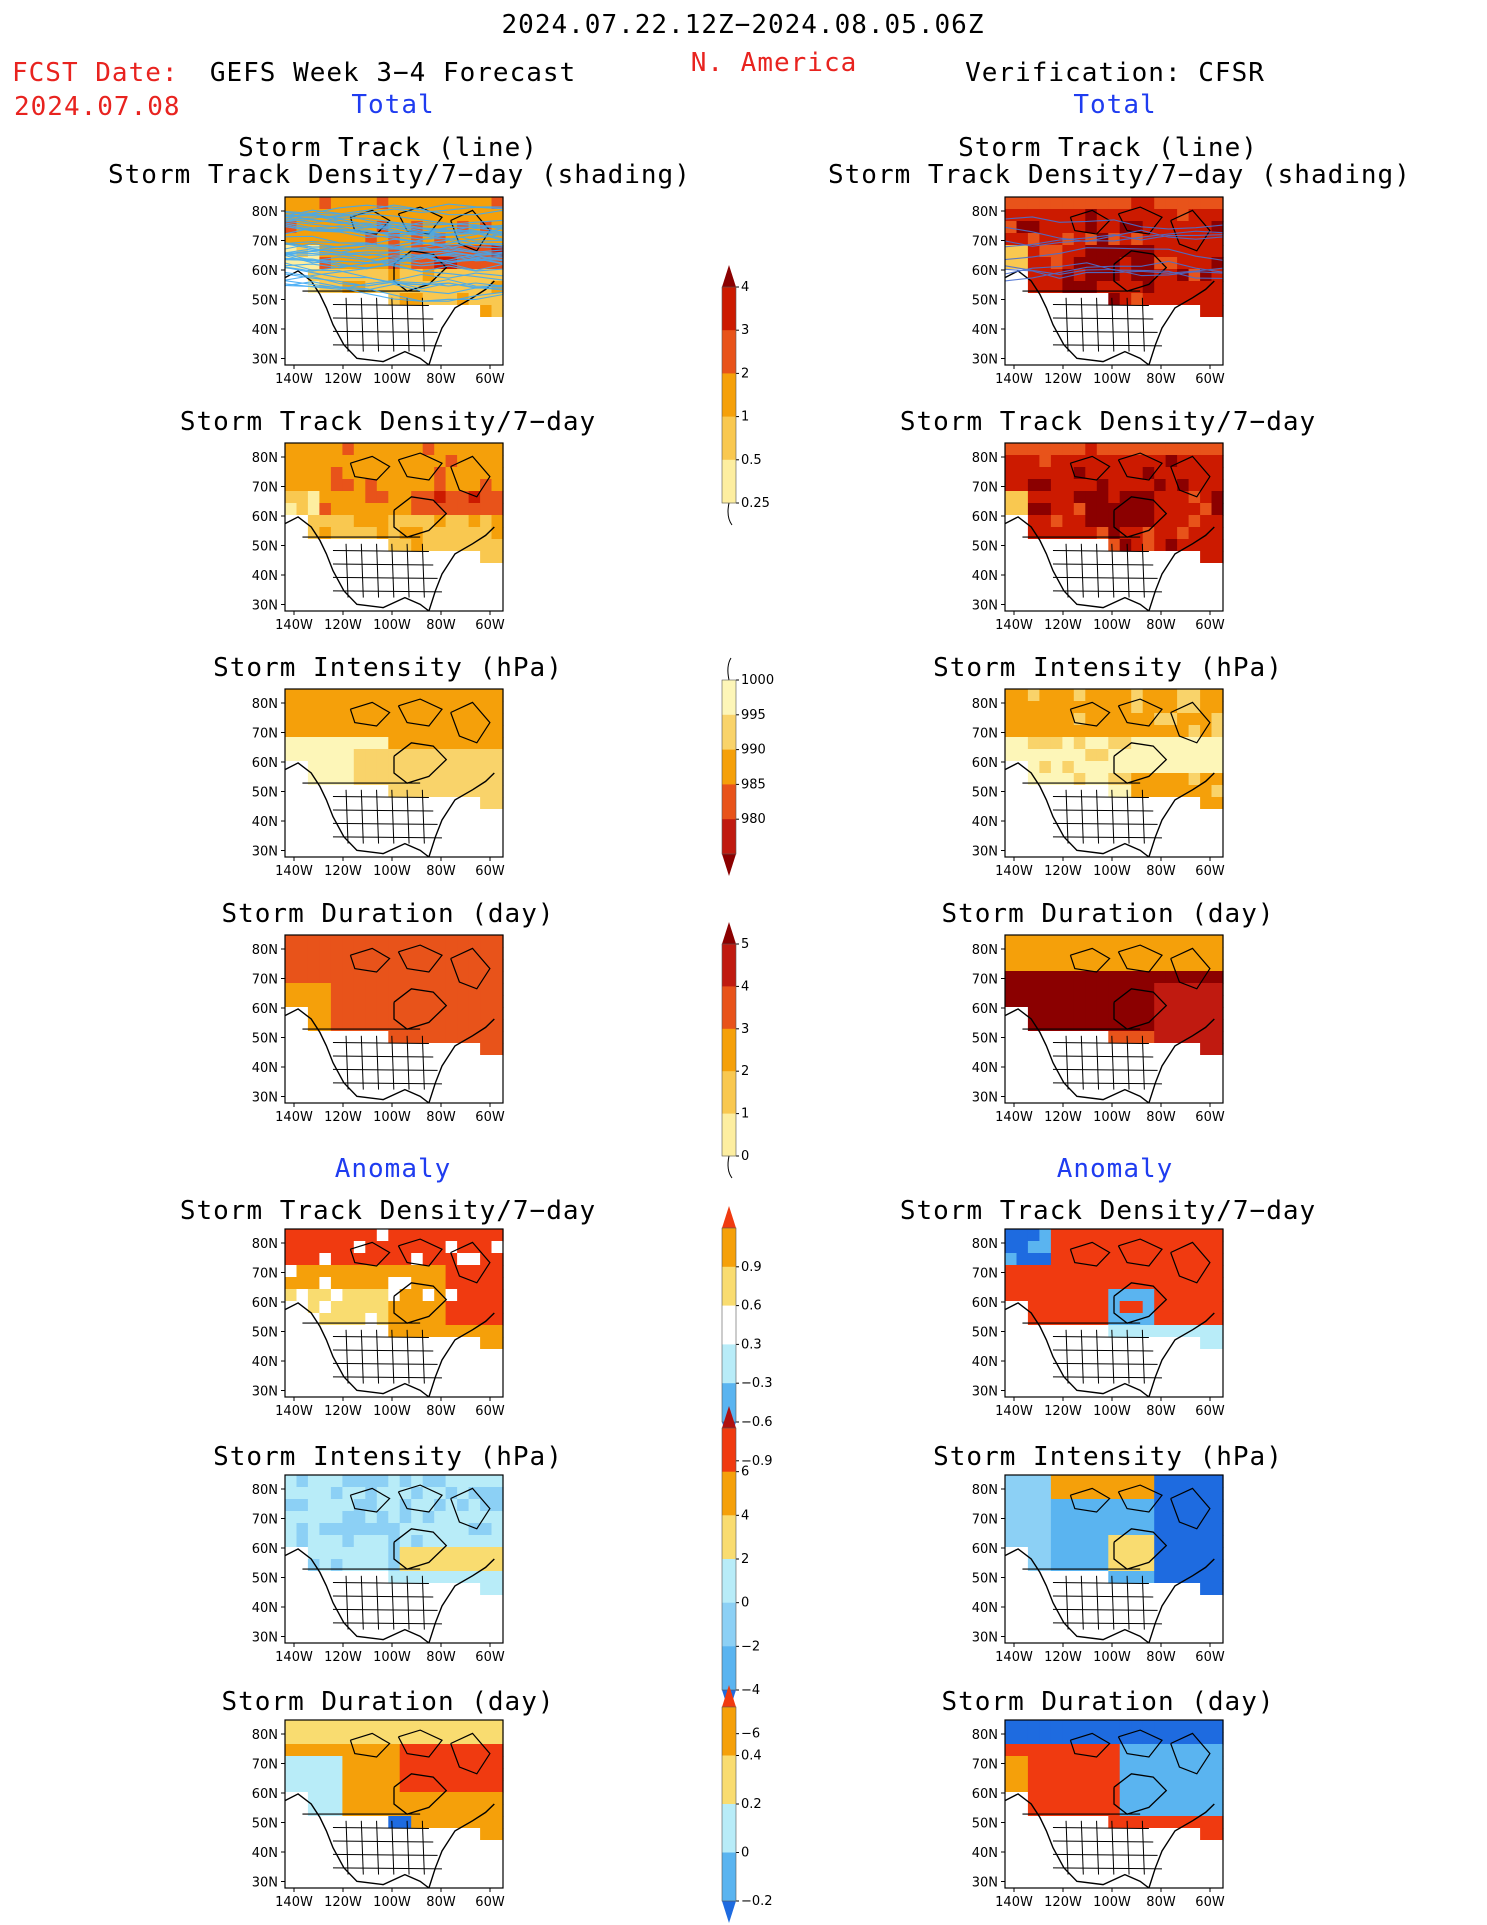  I want to click on lat-tick-label: 60N, so click(985, 517).